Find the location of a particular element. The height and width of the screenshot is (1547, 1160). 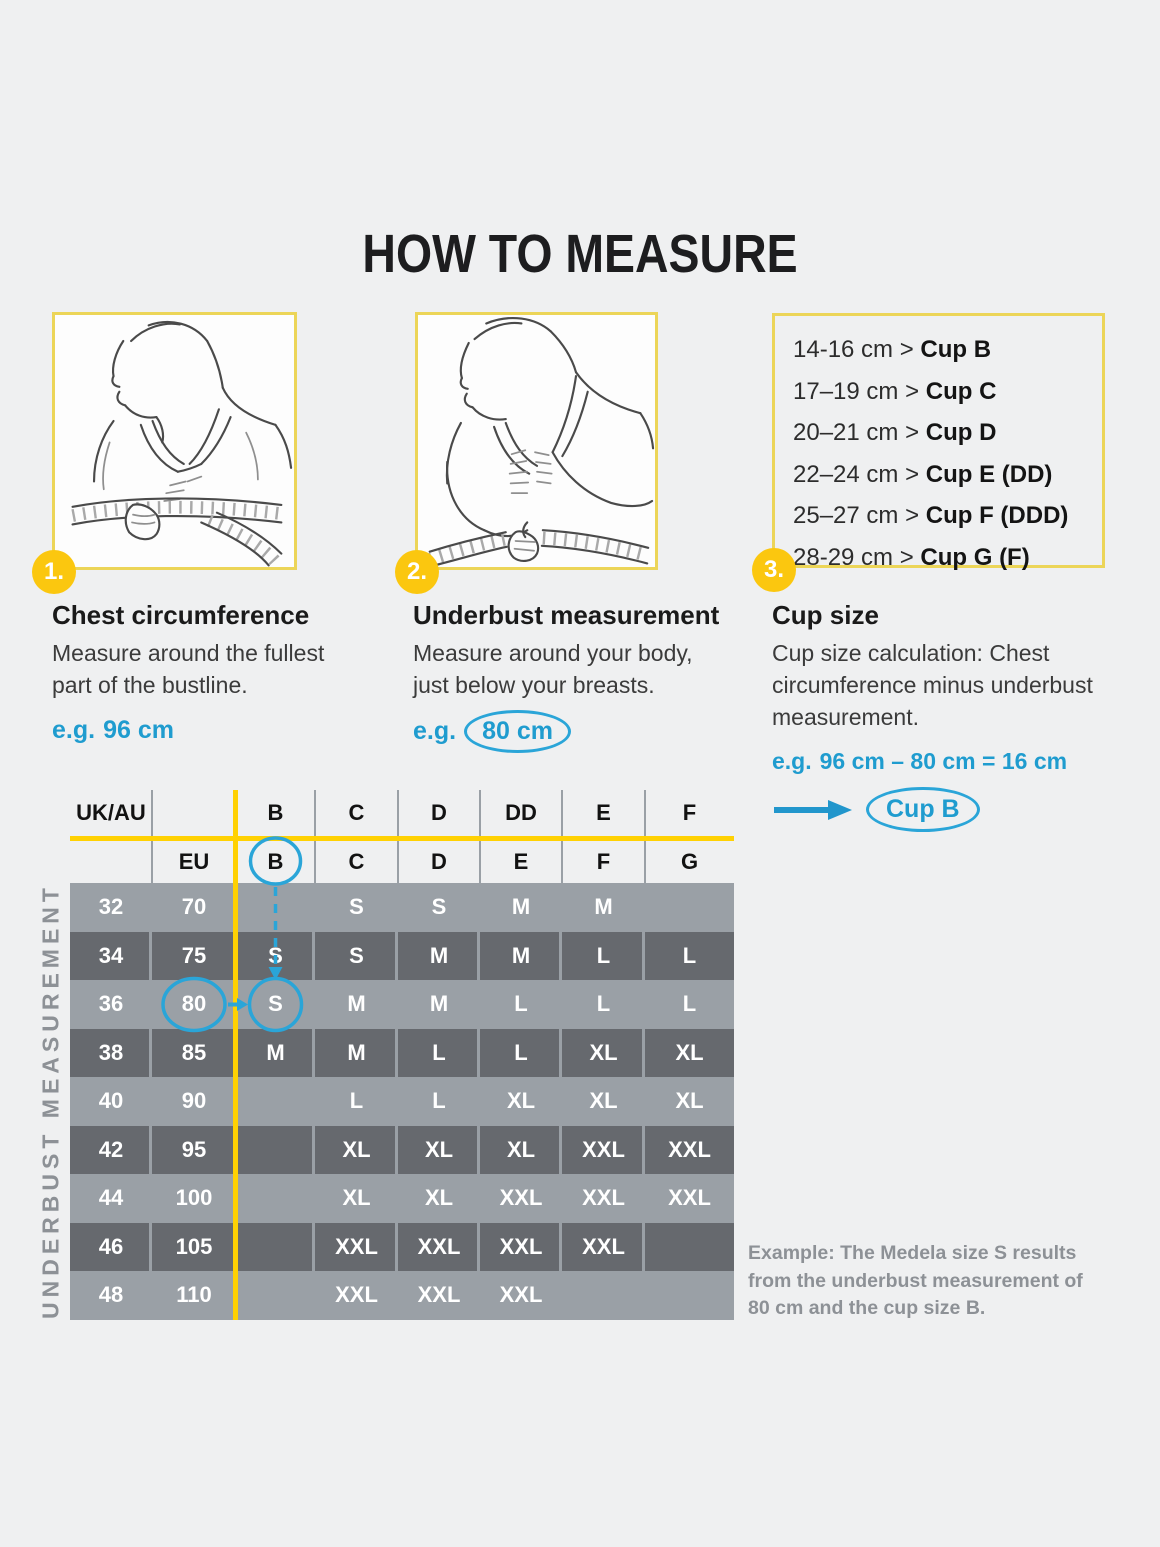

chest-illustration-box is located at coordinates (174, 441).